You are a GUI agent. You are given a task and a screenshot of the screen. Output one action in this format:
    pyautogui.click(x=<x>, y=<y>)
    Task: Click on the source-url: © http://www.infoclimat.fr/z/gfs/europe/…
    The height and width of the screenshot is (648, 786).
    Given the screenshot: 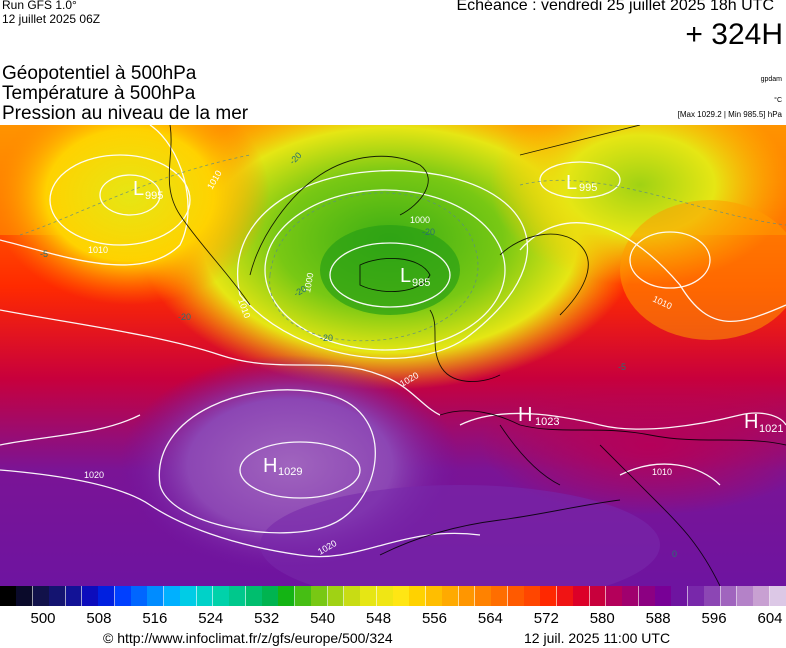 What is the action you would take?
    pyautogui.click(x=248, y=638)
    